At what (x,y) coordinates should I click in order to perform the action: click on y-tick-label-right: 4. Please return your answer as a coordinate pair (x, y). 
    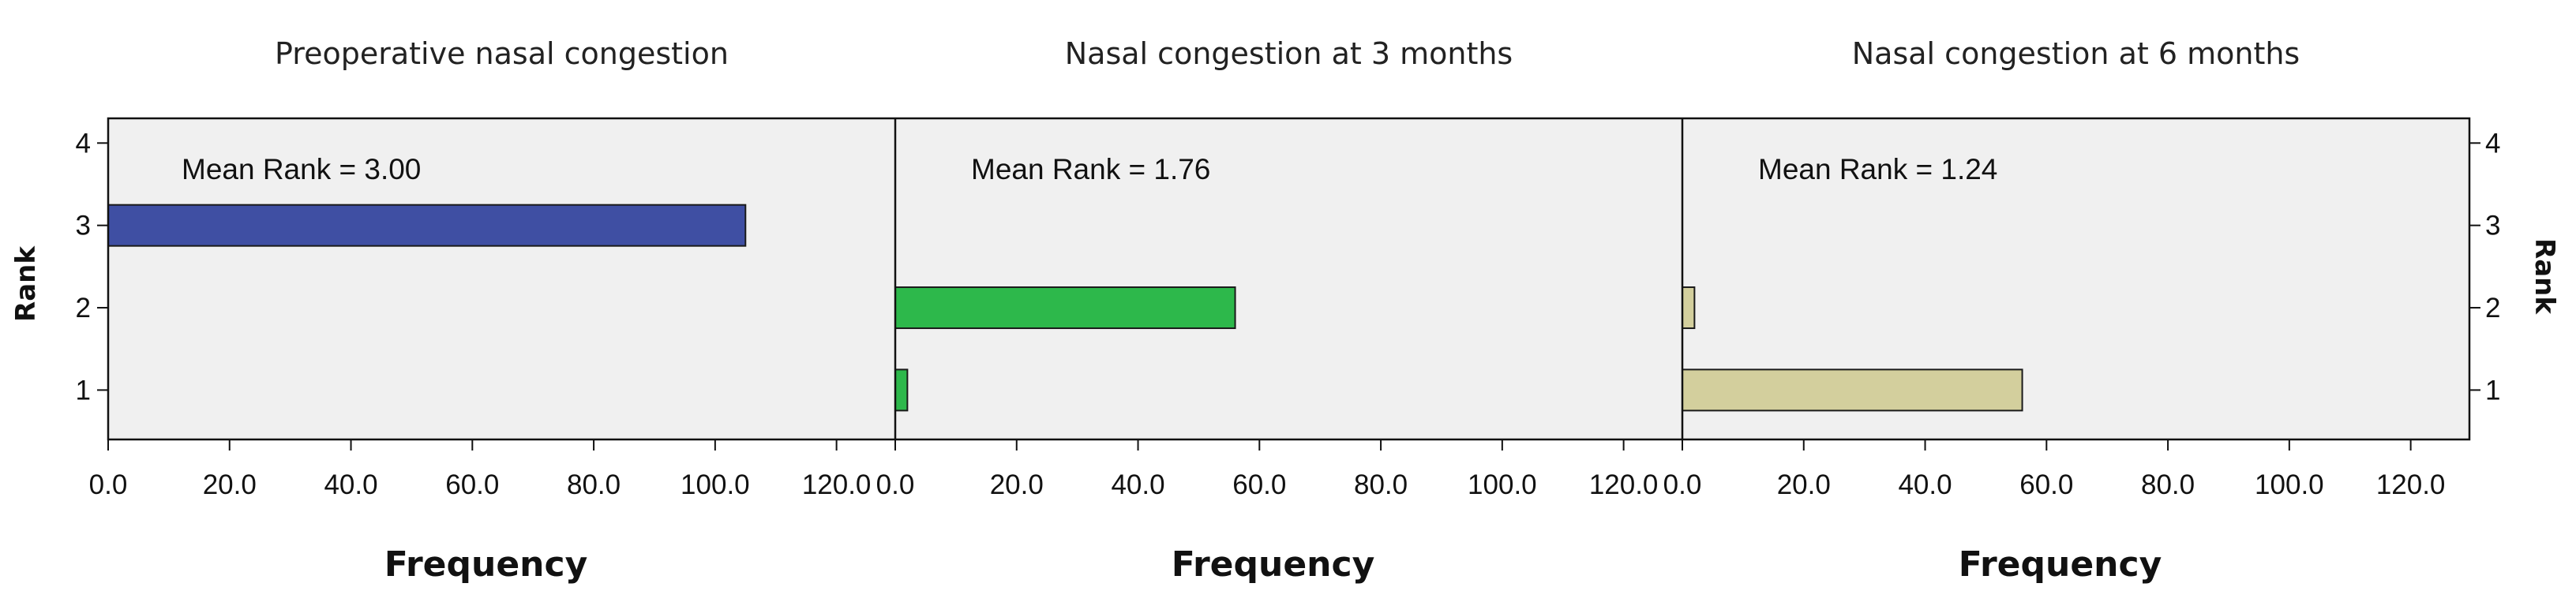
    Looking at the image, I should click on (2492, 143).